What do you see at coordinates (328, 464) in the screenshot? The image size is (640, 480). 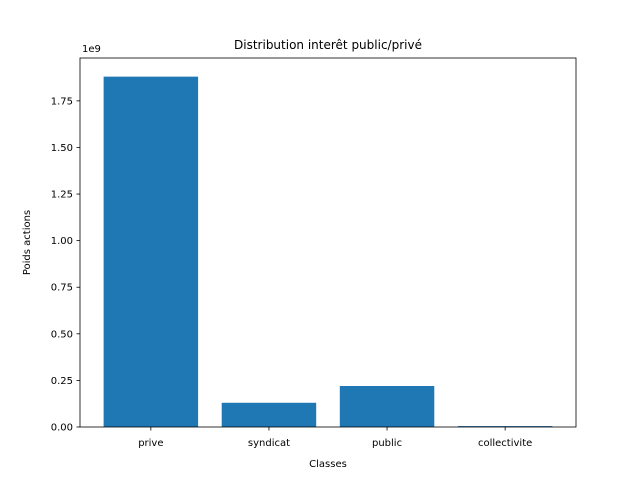 I see `x-axis-title: Classes` at bounding box center [328, 464].